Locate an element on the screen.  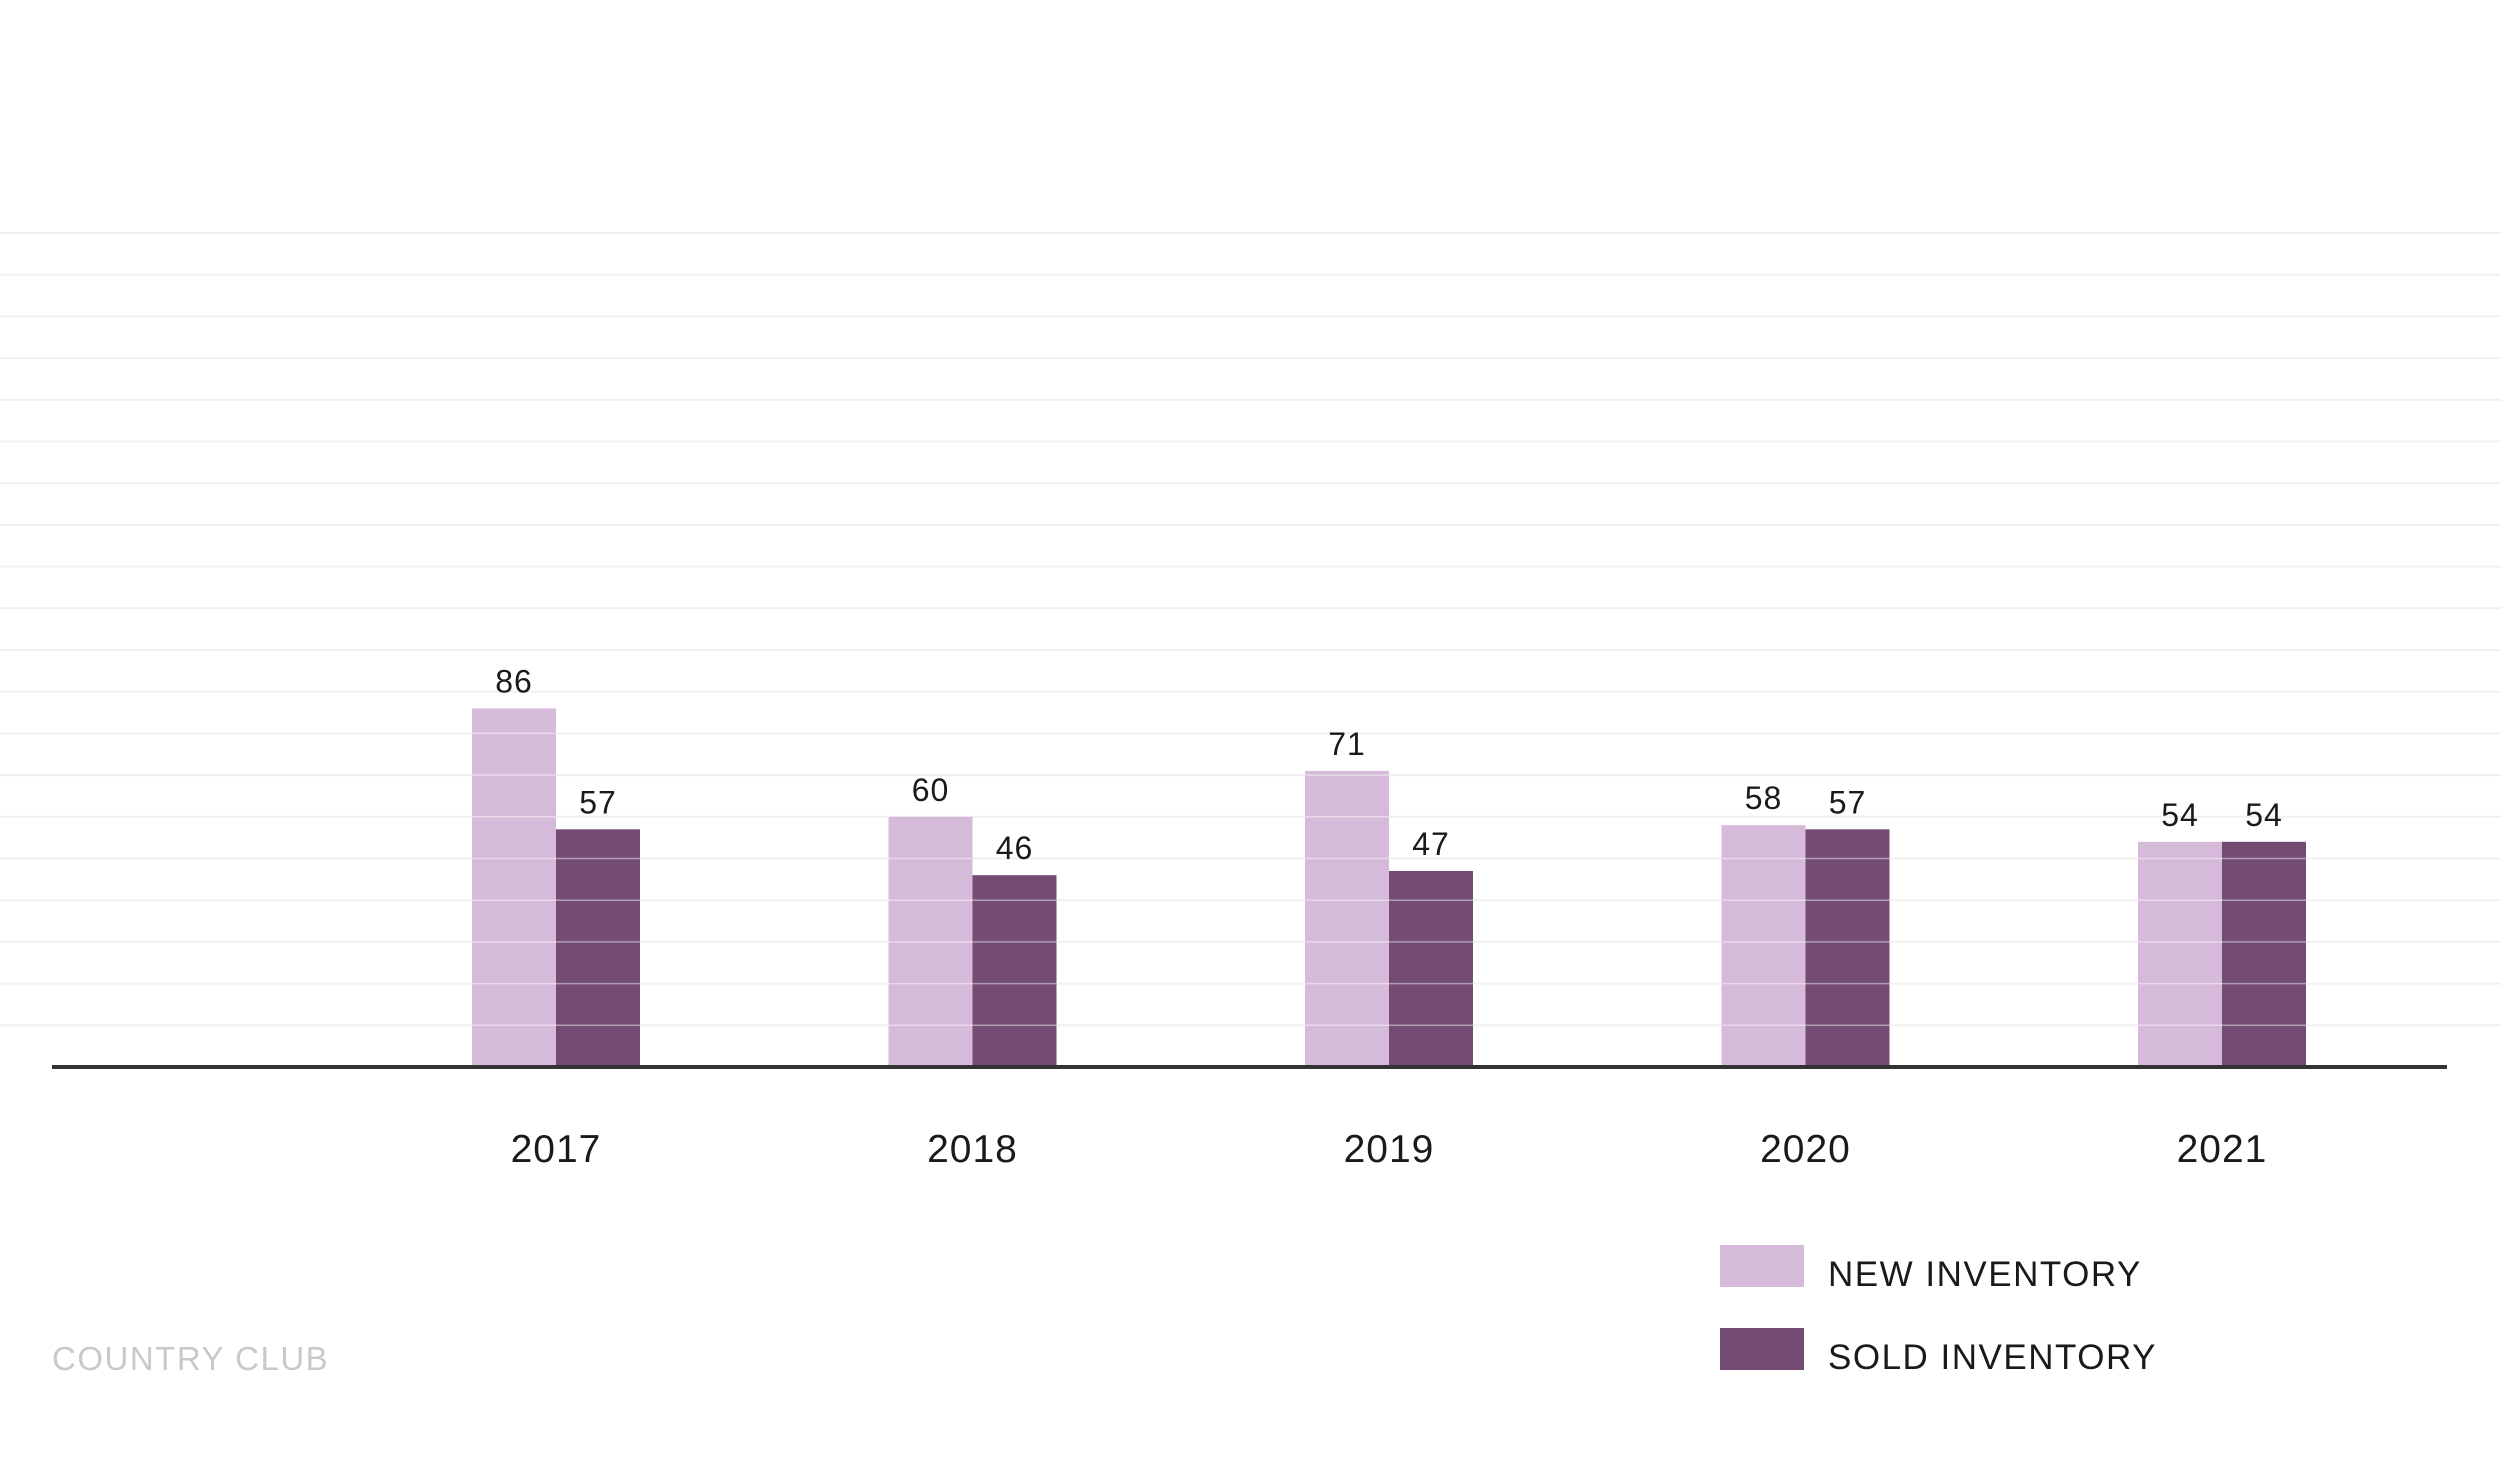
bar-sold-inventory-2018 is located at coordinates (1014, 971).